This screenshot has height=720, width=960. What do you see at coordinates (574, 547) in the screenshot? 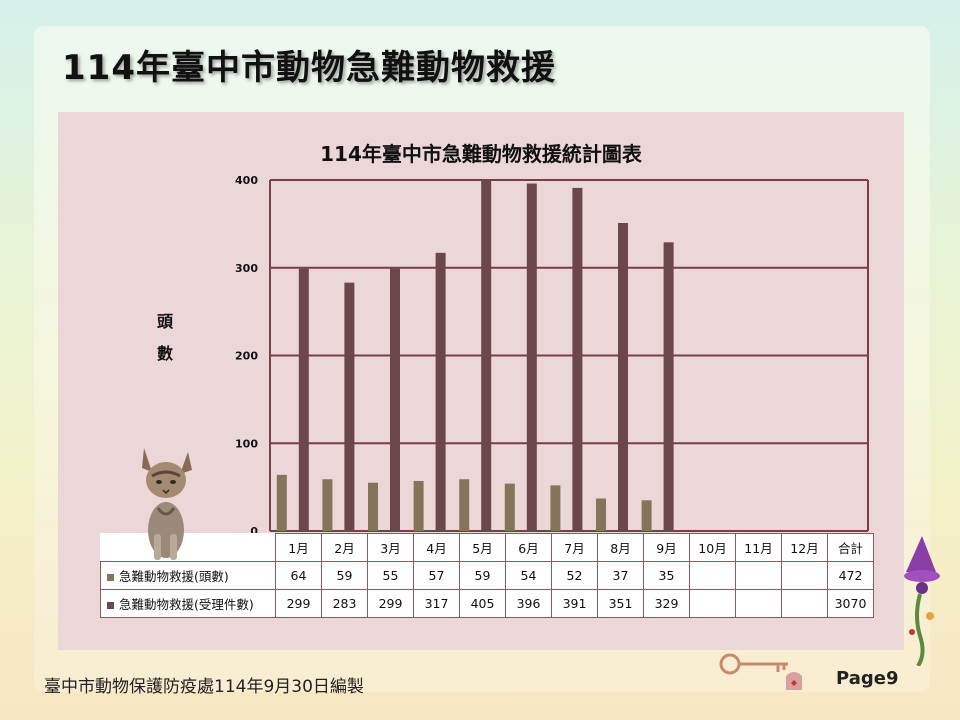
I see `table-header-cell: 7月` at bounding box center [574, 547].